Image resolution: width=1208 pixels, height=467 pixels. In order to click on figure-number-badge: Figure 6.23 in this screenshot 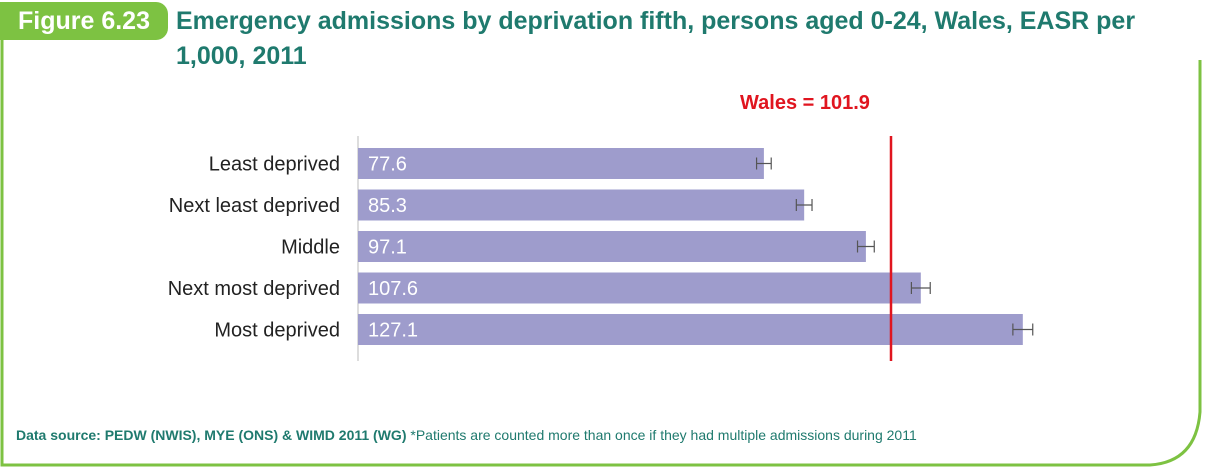, I will do `click(84, 21)`.